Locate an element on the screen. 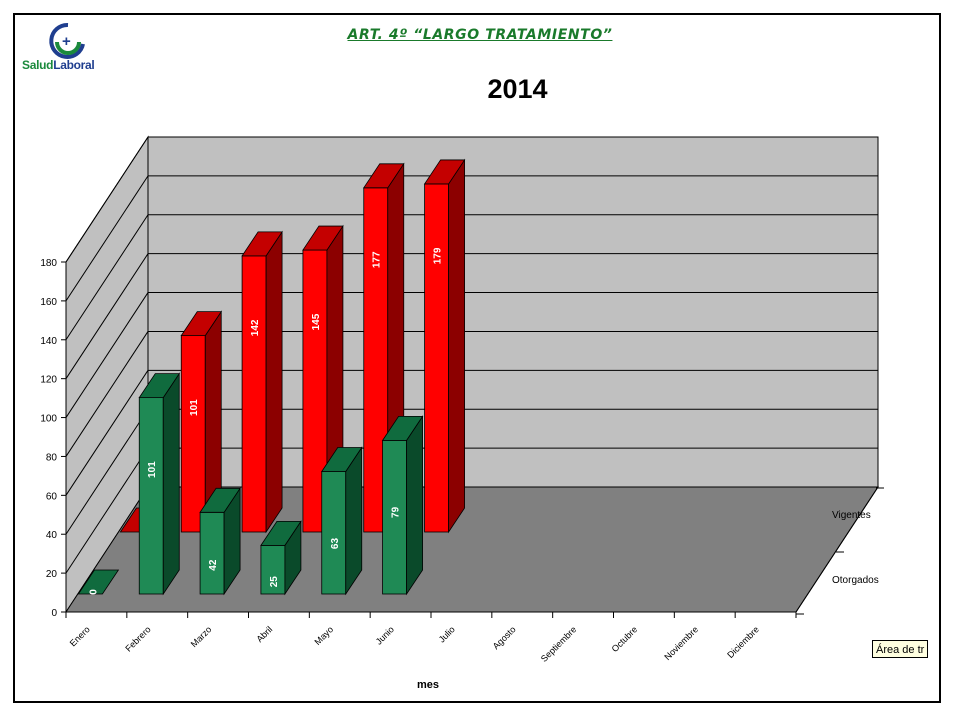 This screenshot has width=960, height=720. x-tick-label: Junio is located at coordinates (385, 635).